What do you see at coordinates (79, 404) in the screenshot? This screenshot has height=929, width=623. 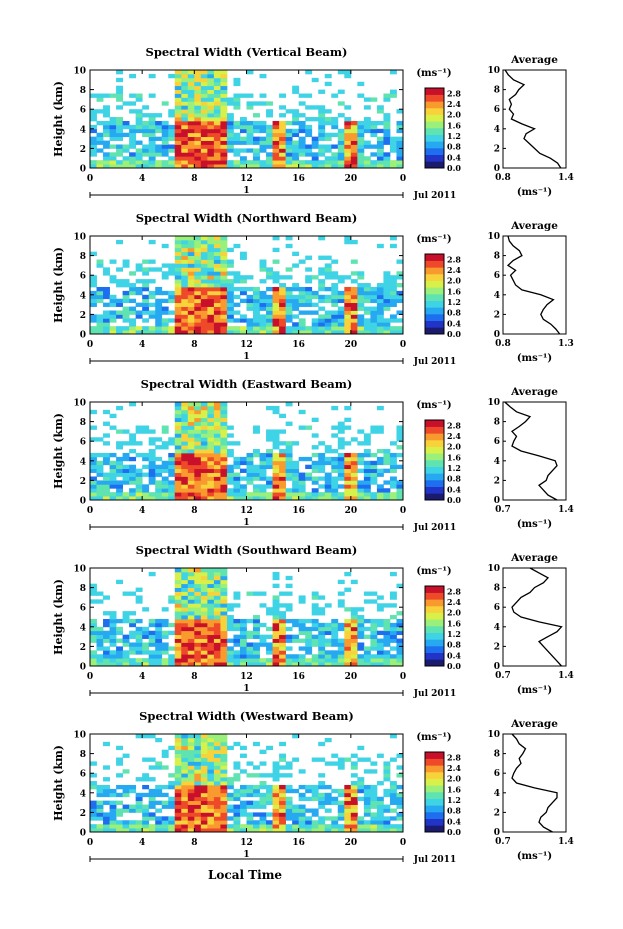 I see `y-tick-label: 10` at bounding box center [79, 404].